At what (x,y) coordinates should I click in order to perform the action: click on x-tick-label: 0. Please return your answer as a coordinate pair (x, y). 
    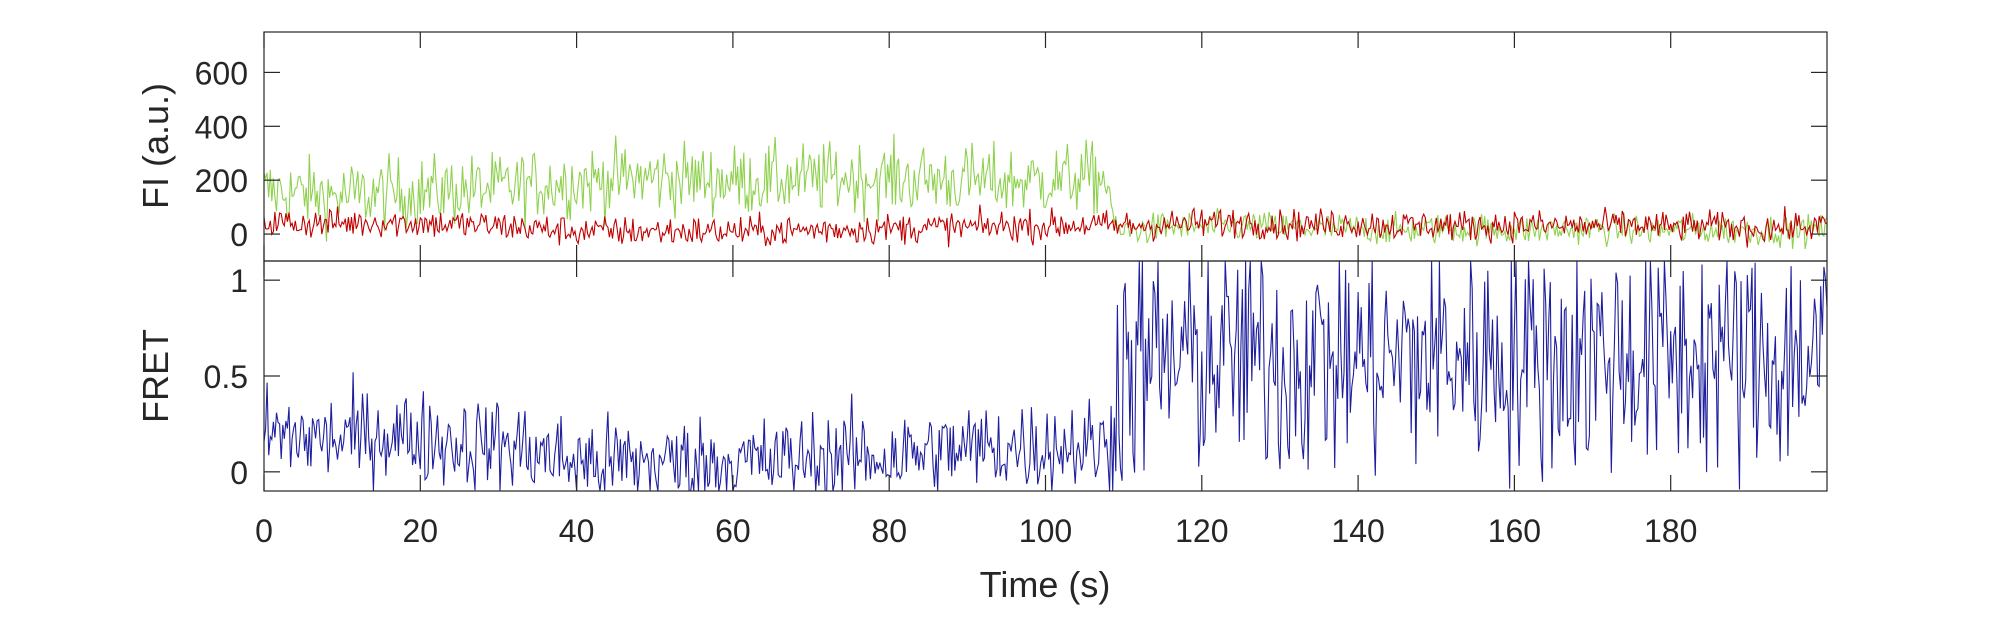
    Looking at the image, I should click on (264, 531).